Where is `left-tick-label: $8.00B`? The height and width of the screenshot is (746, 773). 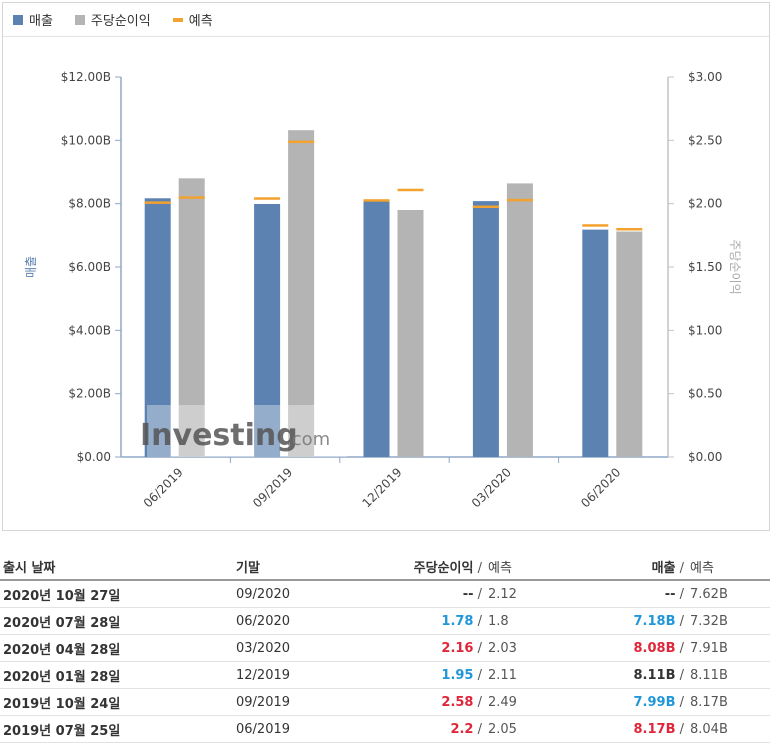
left-tick-label: $8.00B is located at coordinates (89, 204).